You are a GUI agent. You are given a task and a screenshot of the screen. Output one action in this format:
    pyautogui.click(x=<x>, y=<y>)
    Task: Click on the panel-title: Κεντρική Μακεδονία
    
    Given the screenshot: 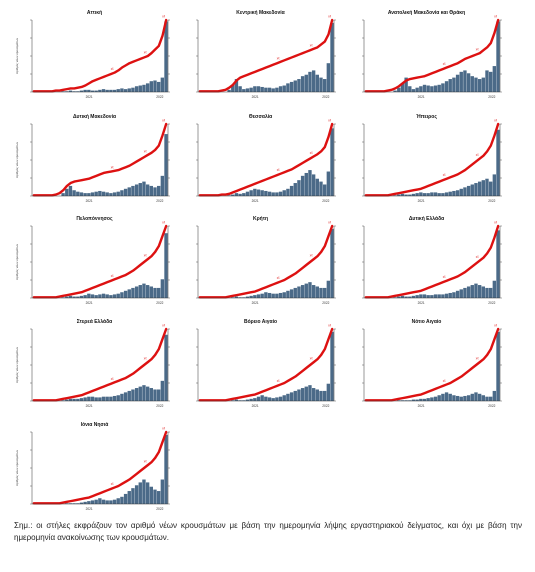 What is the action you would take?
    pyautogui.click(x=260, y=13)
    